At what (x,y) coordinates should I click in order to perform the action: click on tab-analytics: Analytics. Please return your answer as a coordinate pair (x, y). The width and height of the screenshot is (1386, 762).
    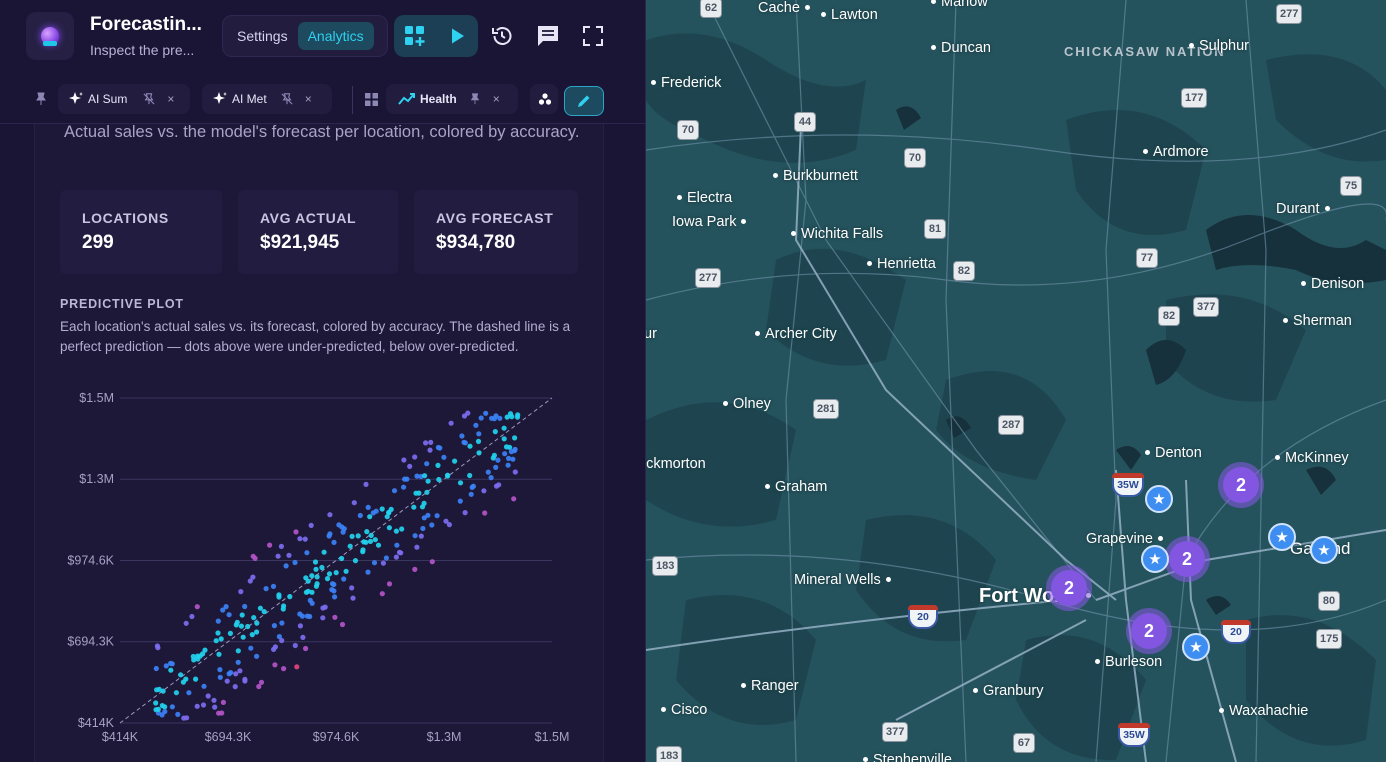
    Looking at the image, I should click on (335, 36).